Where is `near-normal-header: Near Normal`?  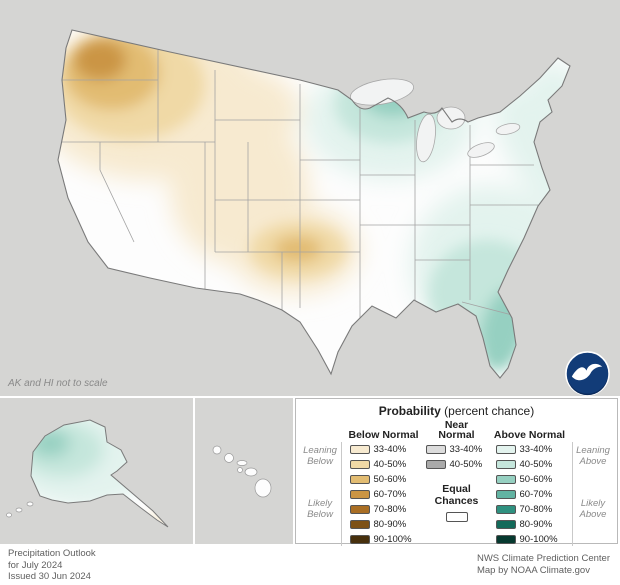 near-normal-header: Near Normal is located at coordinates (456, 430).